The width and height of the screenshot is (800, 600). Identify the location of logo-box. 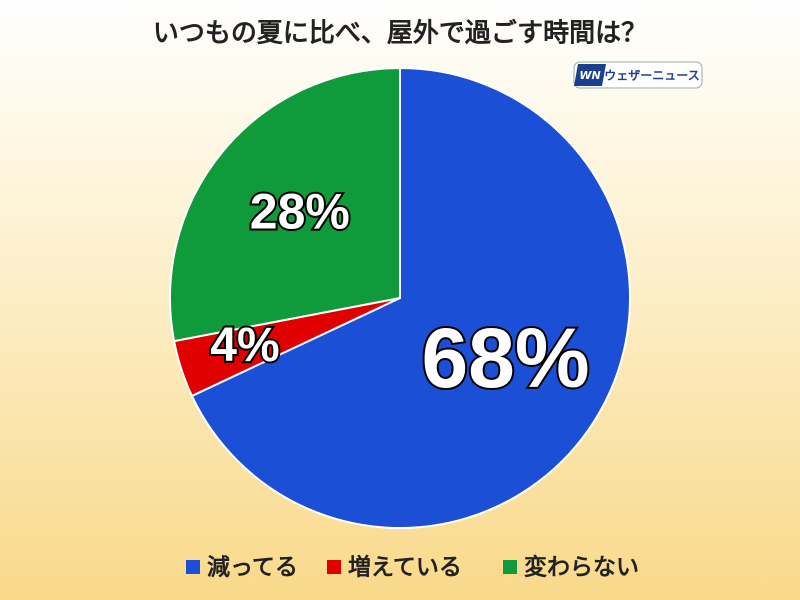
(638, 75).